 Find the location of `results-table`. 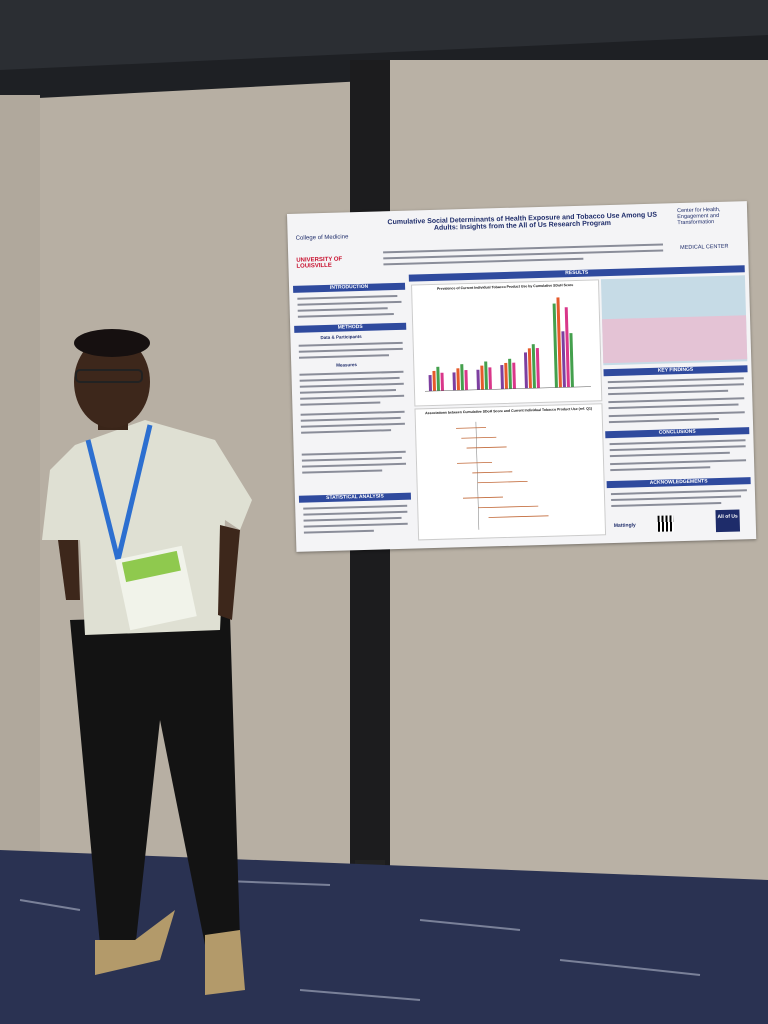

results-table is located at coordinates (674, 320).